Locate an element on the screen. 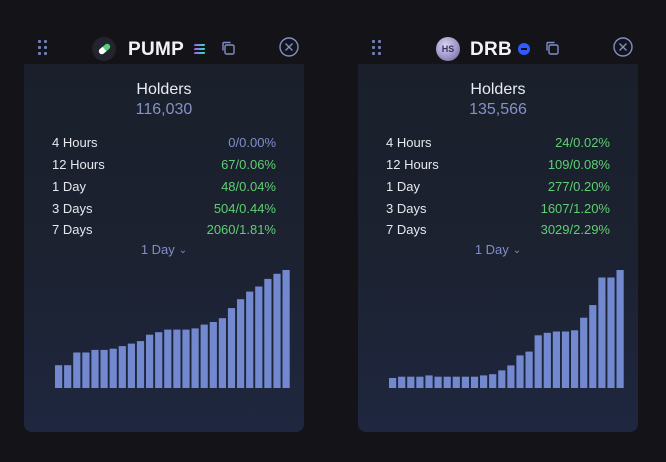  stat-row: 12 Hours 67/0.06% is located at coordinates (164, 165).